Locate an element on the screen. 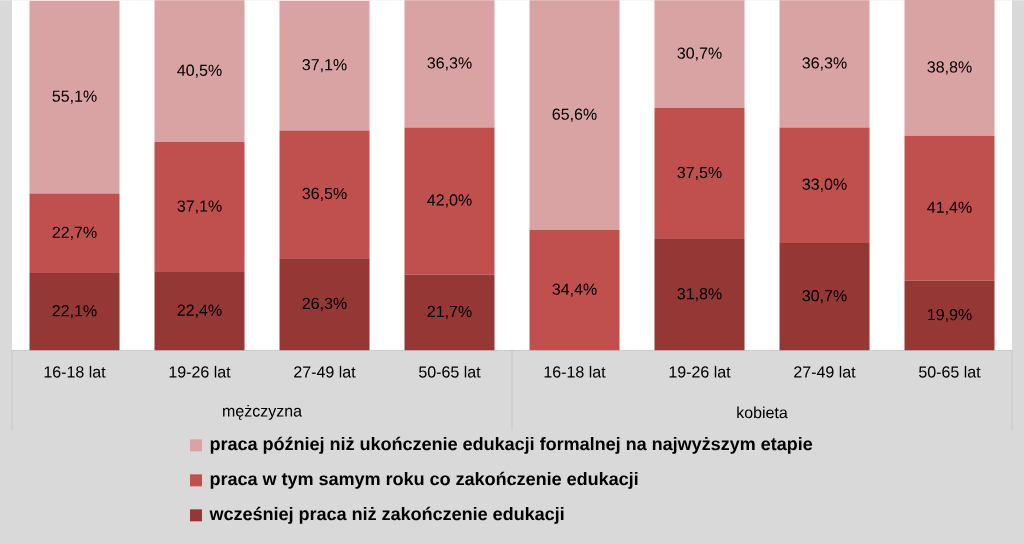 The image size is (1024, 544). data-label: 36,5% is located at coordinates (324, 194).